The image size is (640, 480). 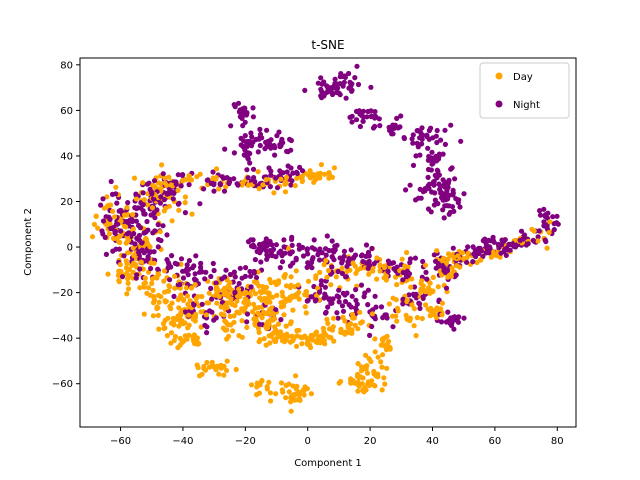 What do you see at coordinates (245, 441) in the screenshot?
I see `x-tick-label: −20` at bounding box center [245, 441].